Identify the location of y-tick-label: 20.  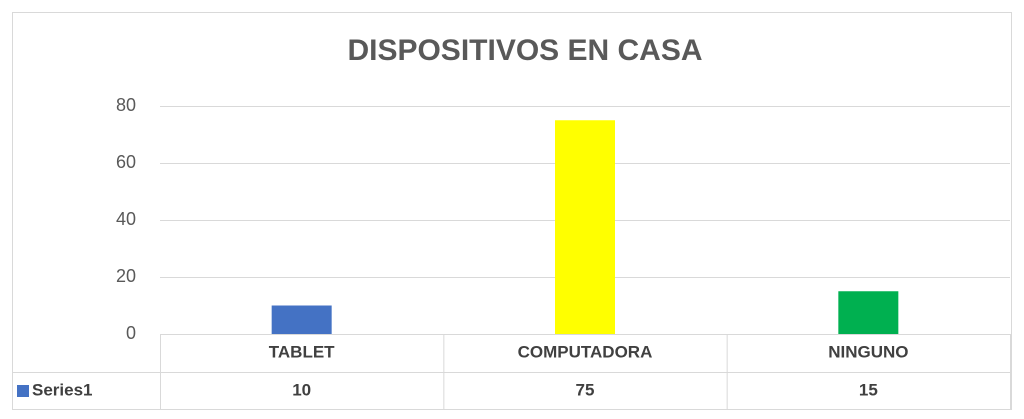
(126, 276).